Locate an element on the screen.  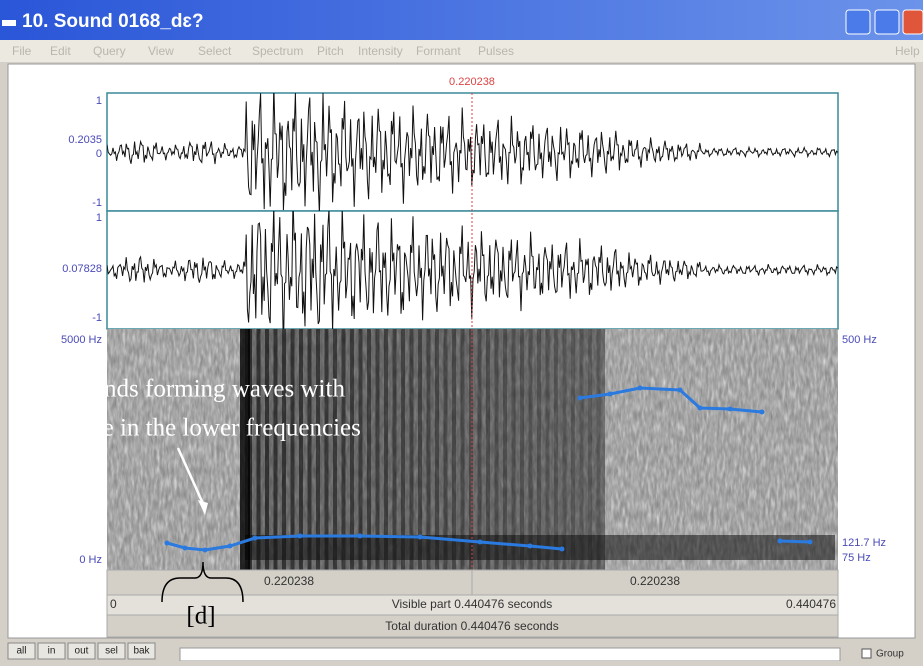
menu-item: View is located at coordinates (161, 51).